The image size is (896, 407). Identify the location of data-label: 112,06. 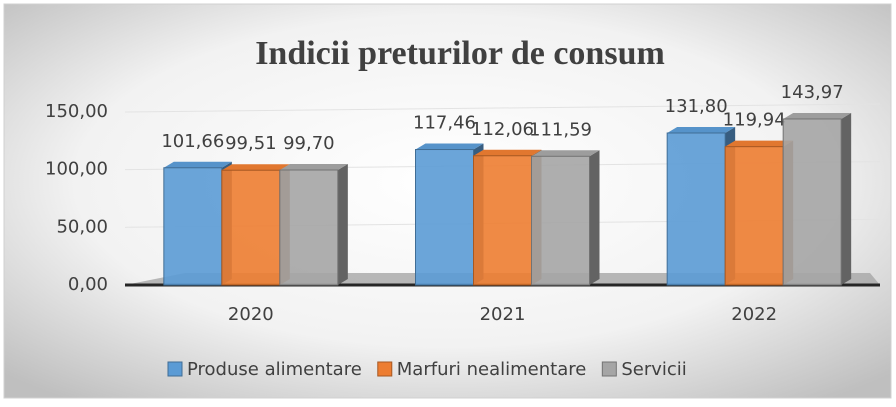
(502, 129).